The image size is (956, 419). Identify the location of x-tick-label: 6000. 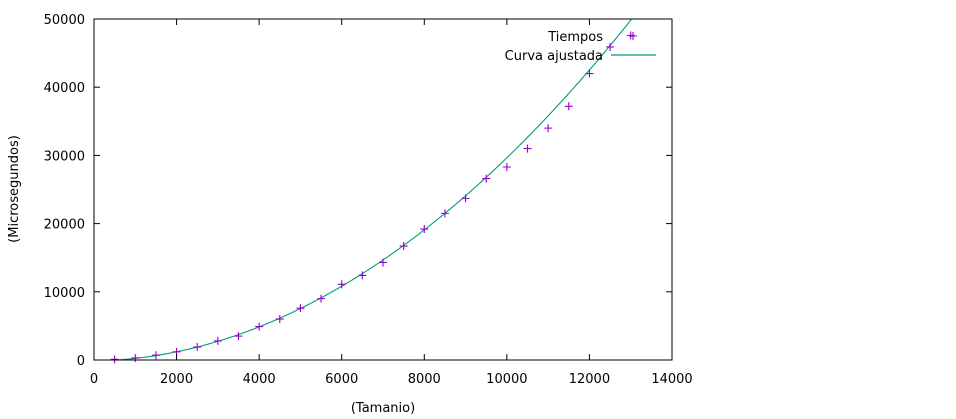
(341, 379).